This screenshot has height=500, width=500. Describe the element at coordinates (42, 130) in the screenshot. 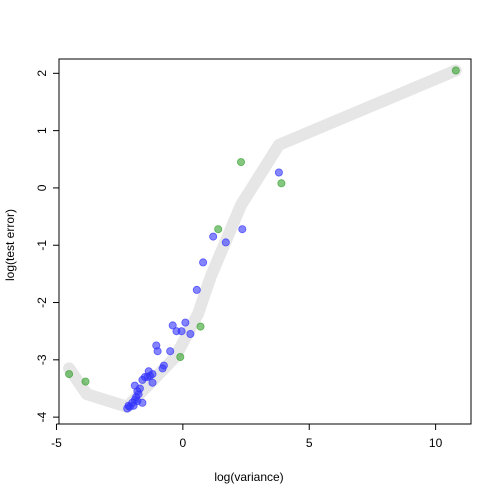

I see `y-tick-label: 1` at that location.